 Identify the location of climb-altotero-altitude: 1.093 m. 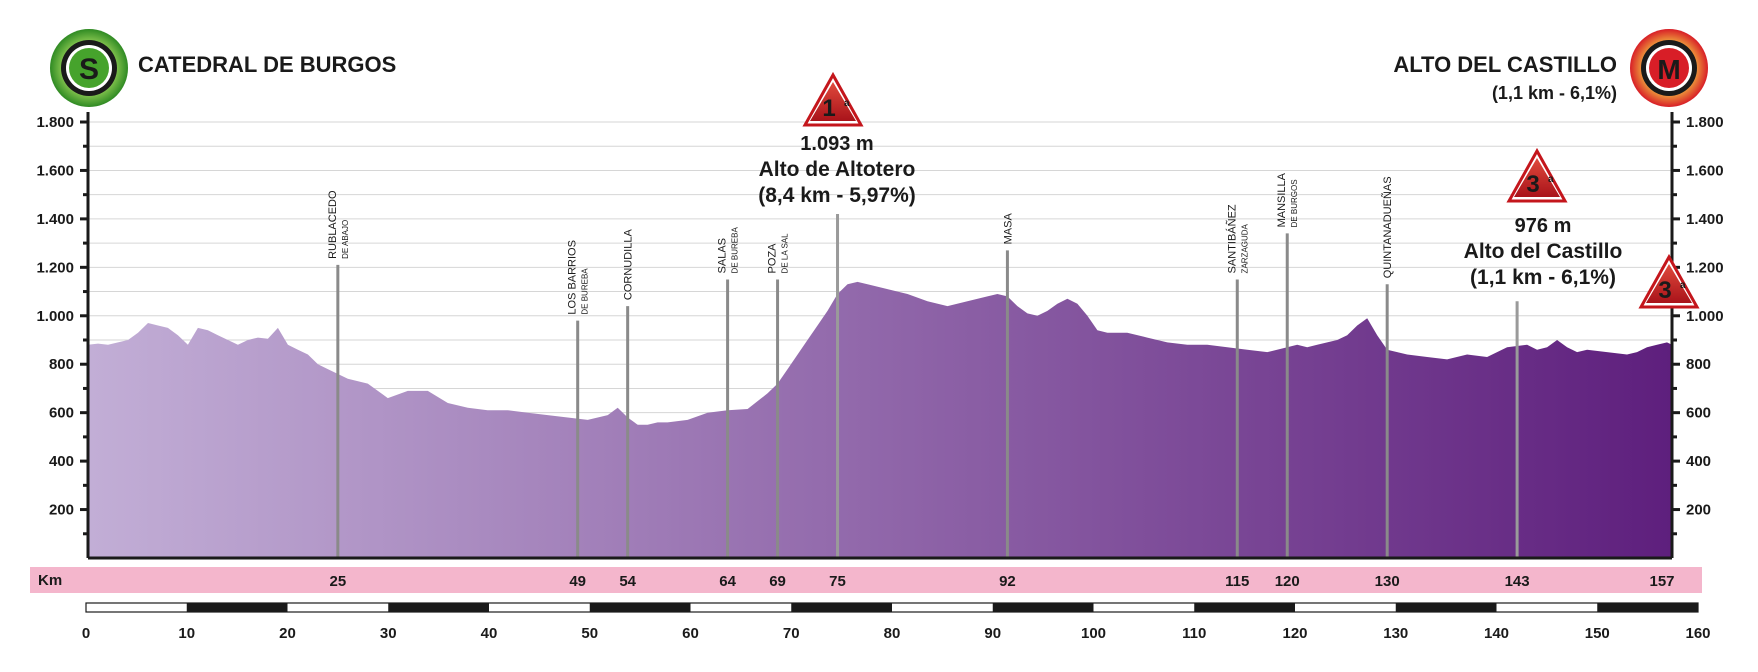
(836, 144).